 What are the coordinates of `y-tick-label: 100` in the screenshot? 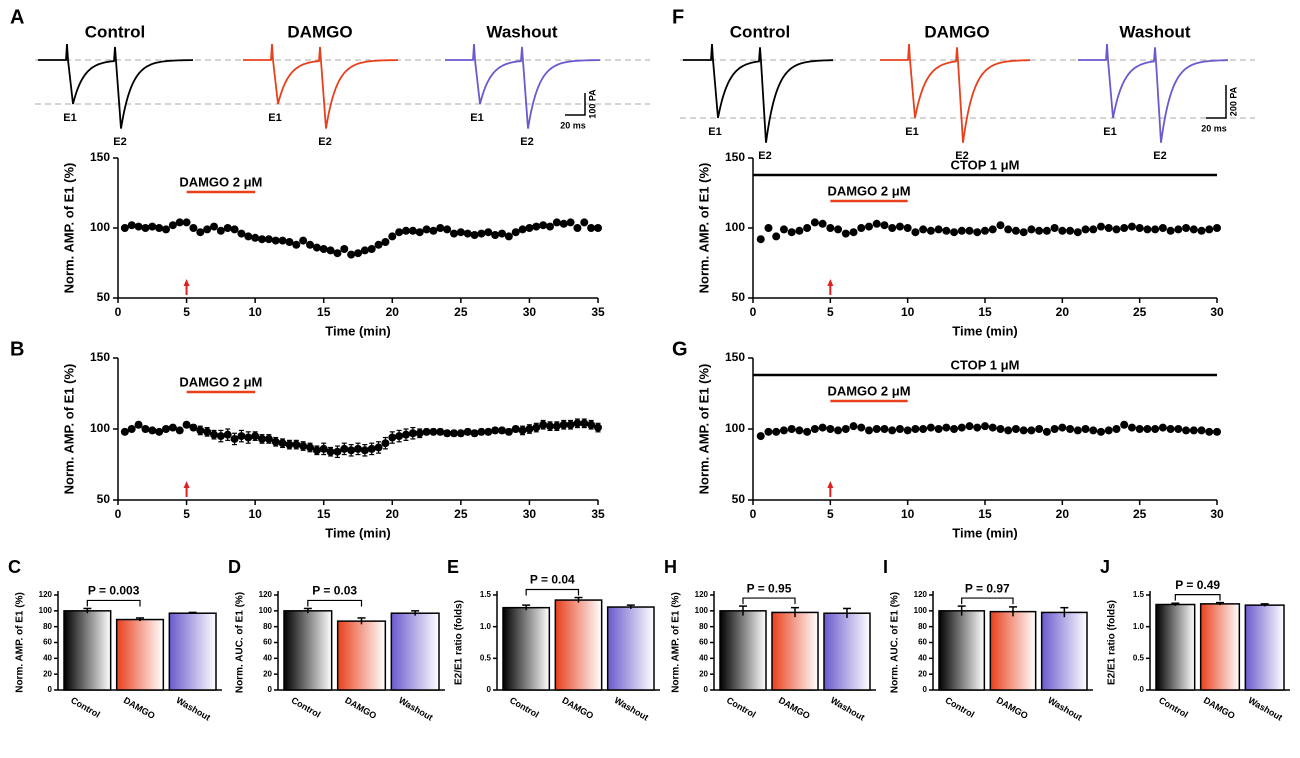 It's located at (100, 428).